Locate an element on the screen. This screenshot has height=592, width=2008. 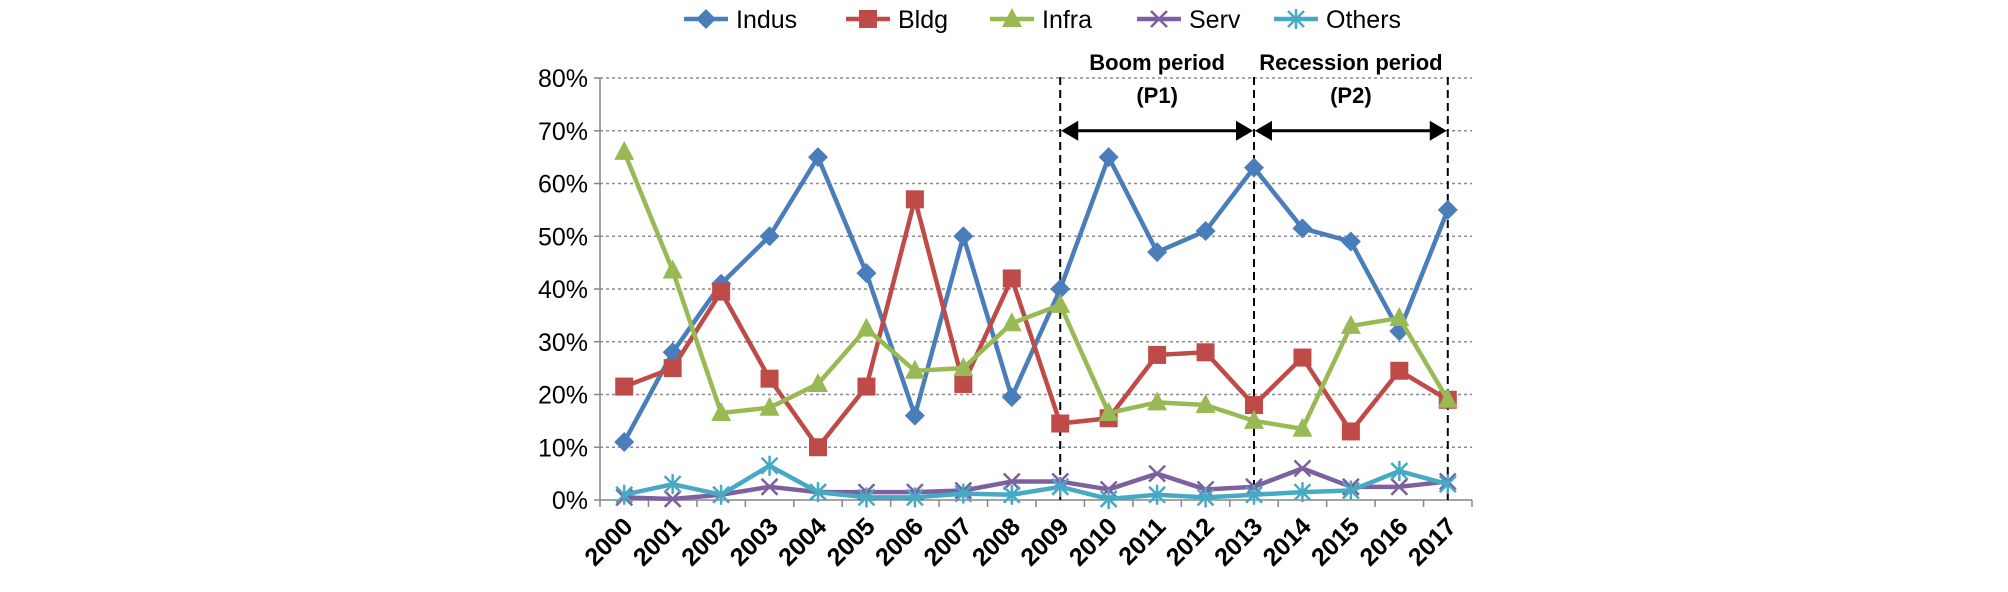
x-tick-label: 2002 is located at coordinates (705, 541).